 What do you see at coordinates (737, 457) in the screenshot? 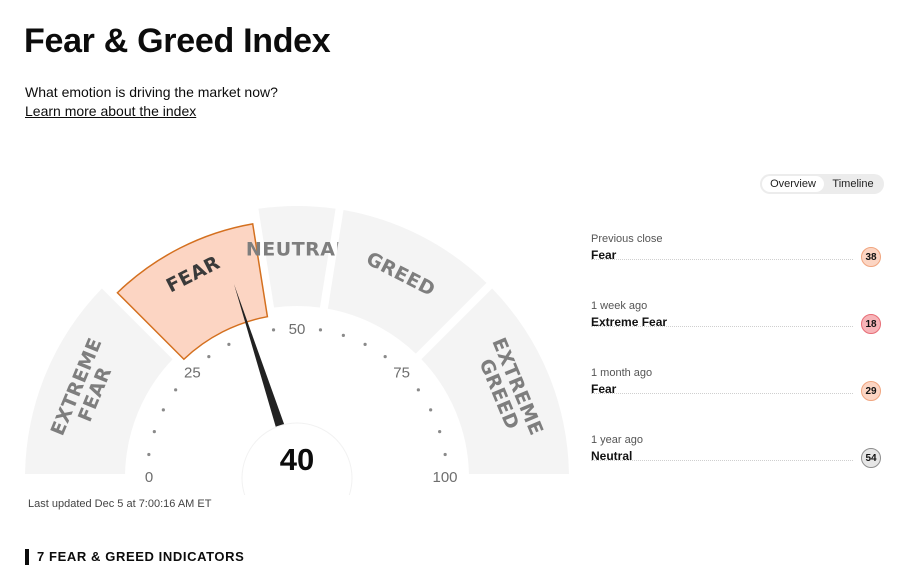
I see `history-item-1-year-ago: 1 year ago Neutral 54` at bounding box center [737, 457].